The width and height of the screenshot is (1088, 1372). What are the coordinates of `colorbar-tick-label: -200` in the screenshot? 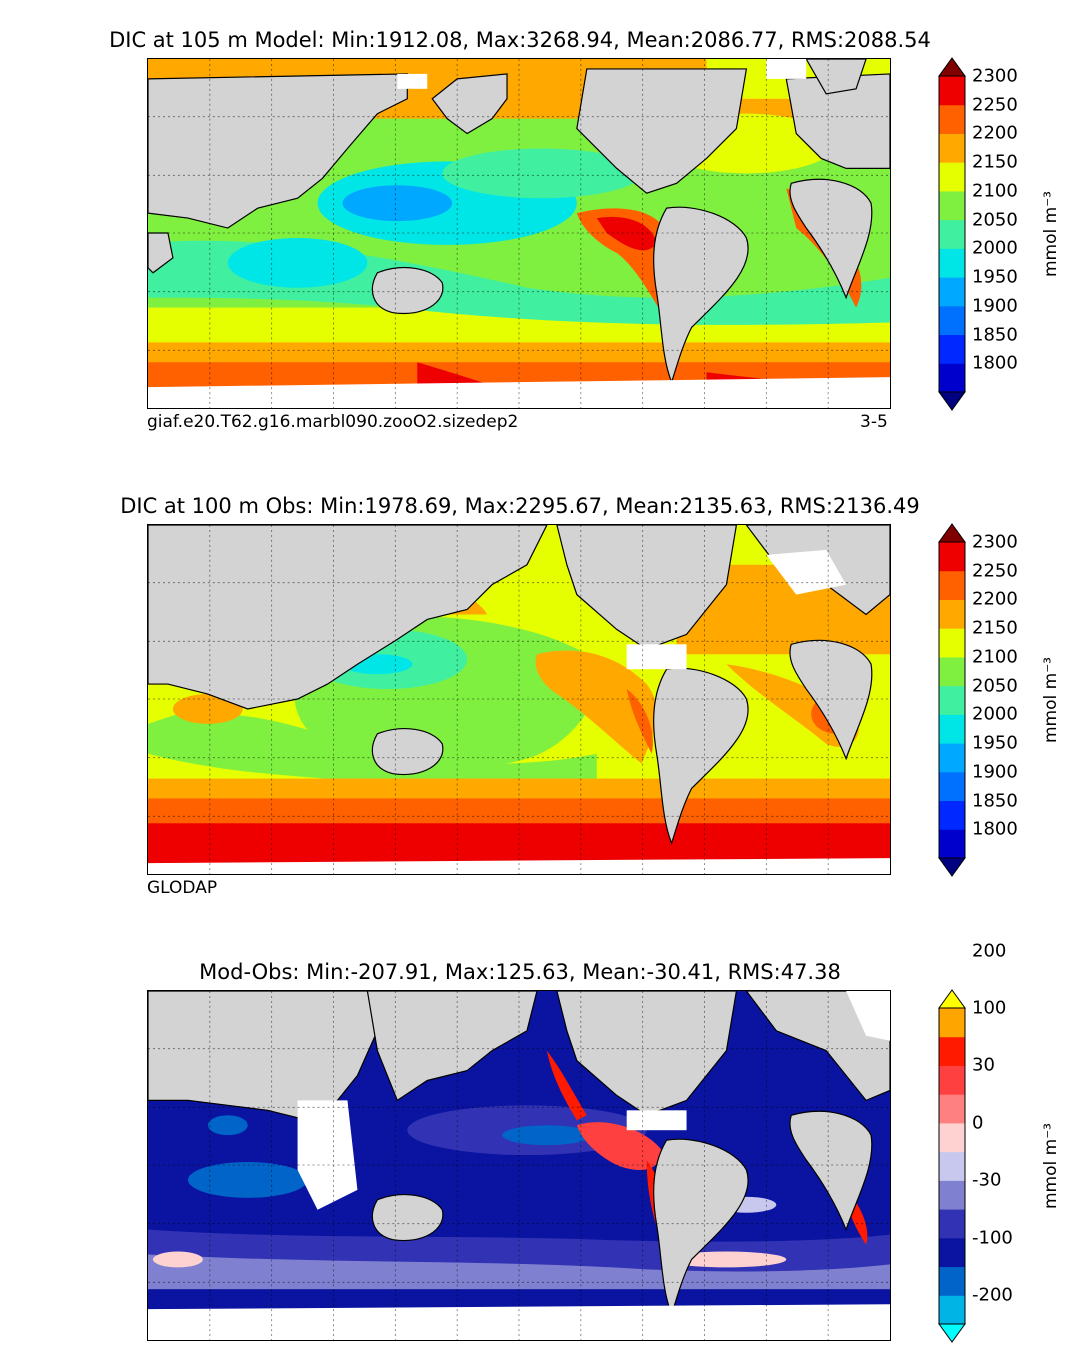 It's located at (992, 1295).